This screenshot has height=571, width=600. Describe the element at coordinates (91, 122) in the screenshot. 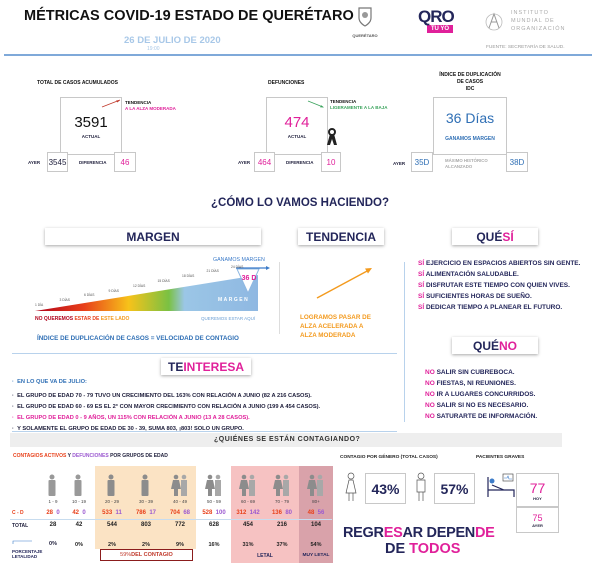

I see `casos-actual-value: 3591` at that location.